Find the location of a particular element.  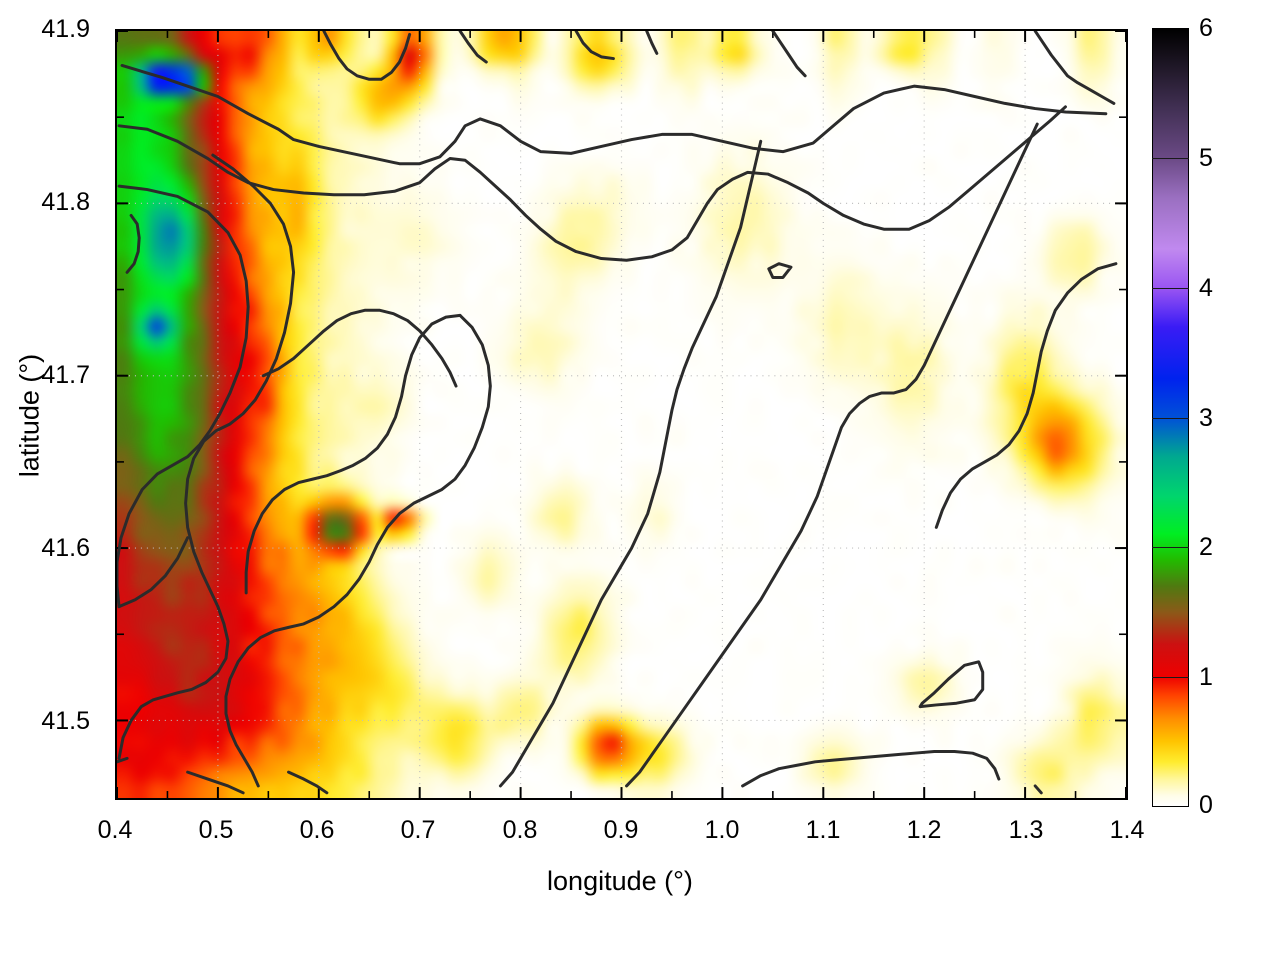

colorbar-label-1: 1 is located at coordinates (1206, 677).